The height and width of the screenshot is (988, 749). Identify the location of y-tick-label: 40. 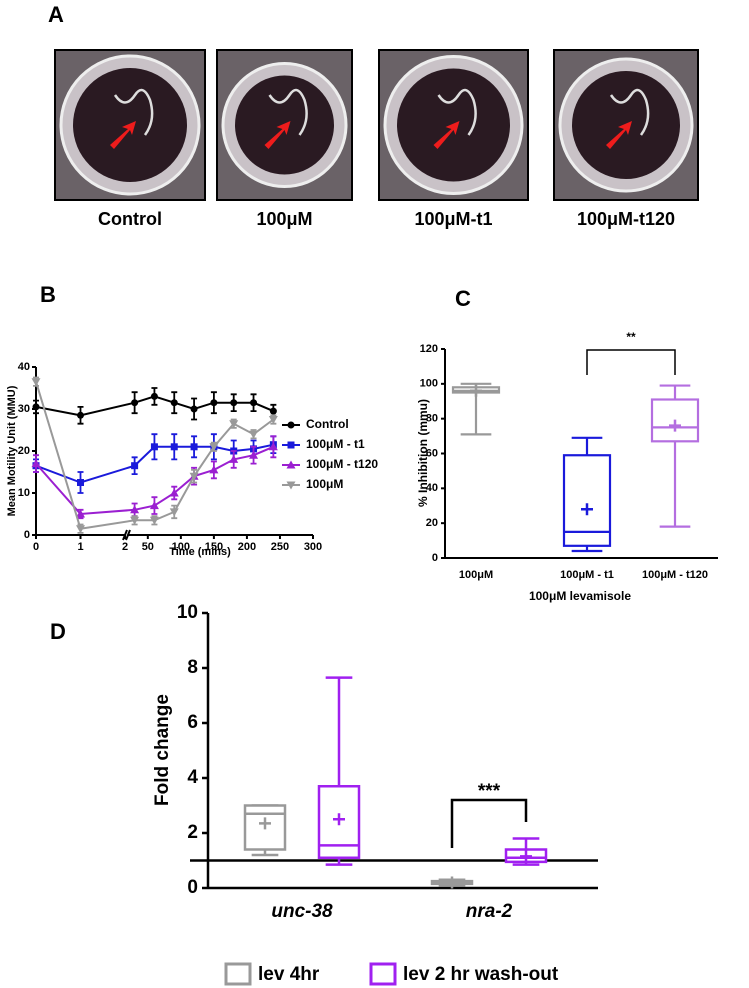
(432, 488).